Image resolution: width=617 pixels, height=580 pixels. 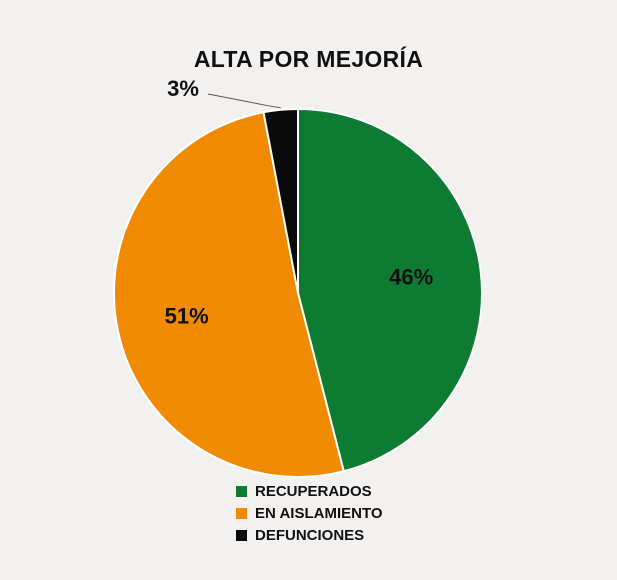 I want to click on legend-item-defunciones: DEFUNCIONES, so click(x=309, y=535).